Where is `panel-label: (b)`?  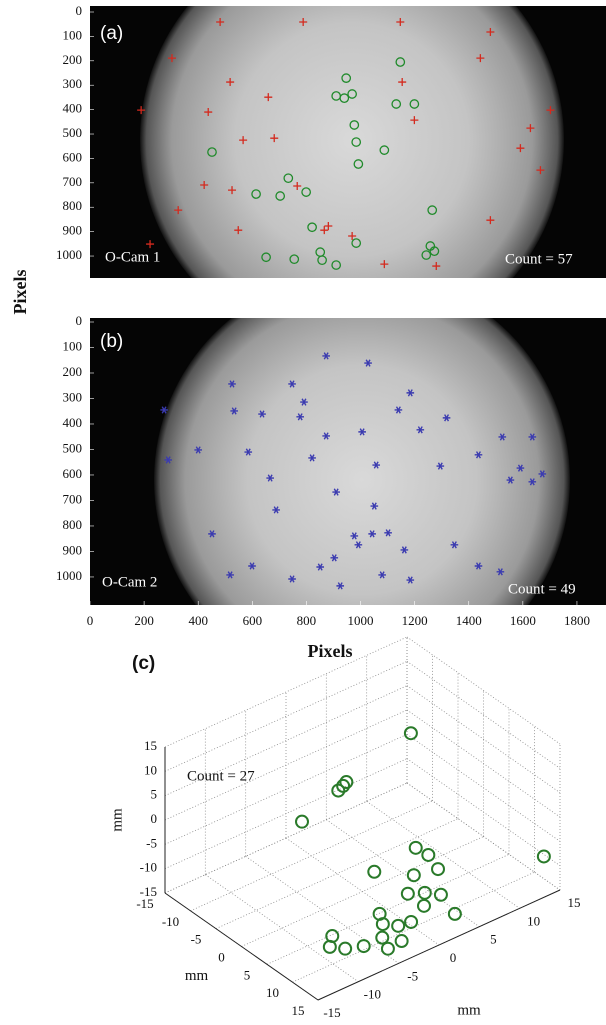
panel-label: (b) is located at coordinates (111, 341).